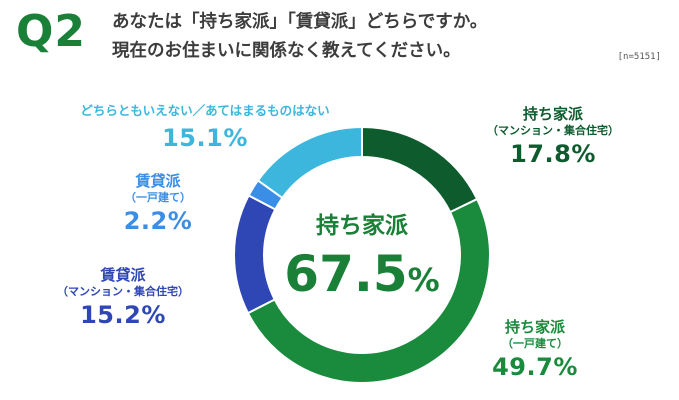 This screenshot has height=400, width=679. Describe the element at coordinates (346, 274) in the screenshot. I see `center-value: 67.5` at that location.